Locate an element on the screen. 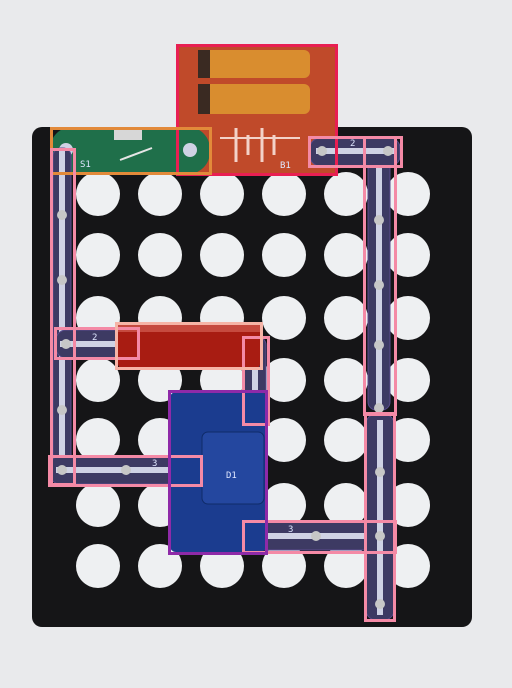  wire-bottom-left-label: 3 is located at coordinates (154, 464).